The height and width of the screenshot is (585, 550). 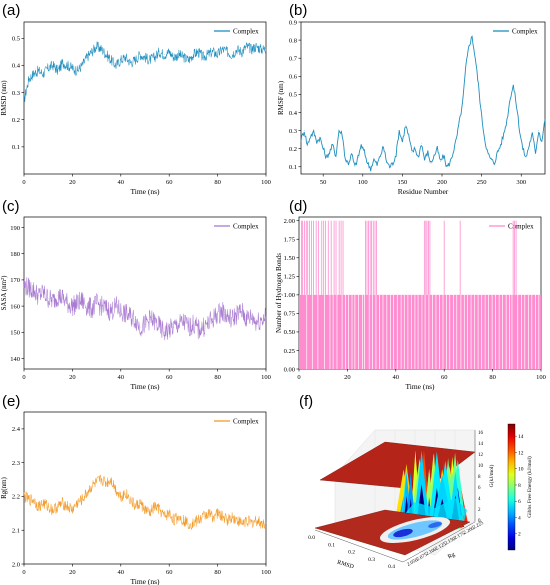 I want to click on y-axis-label: RMSD (nm), so click(x=4, y=98).